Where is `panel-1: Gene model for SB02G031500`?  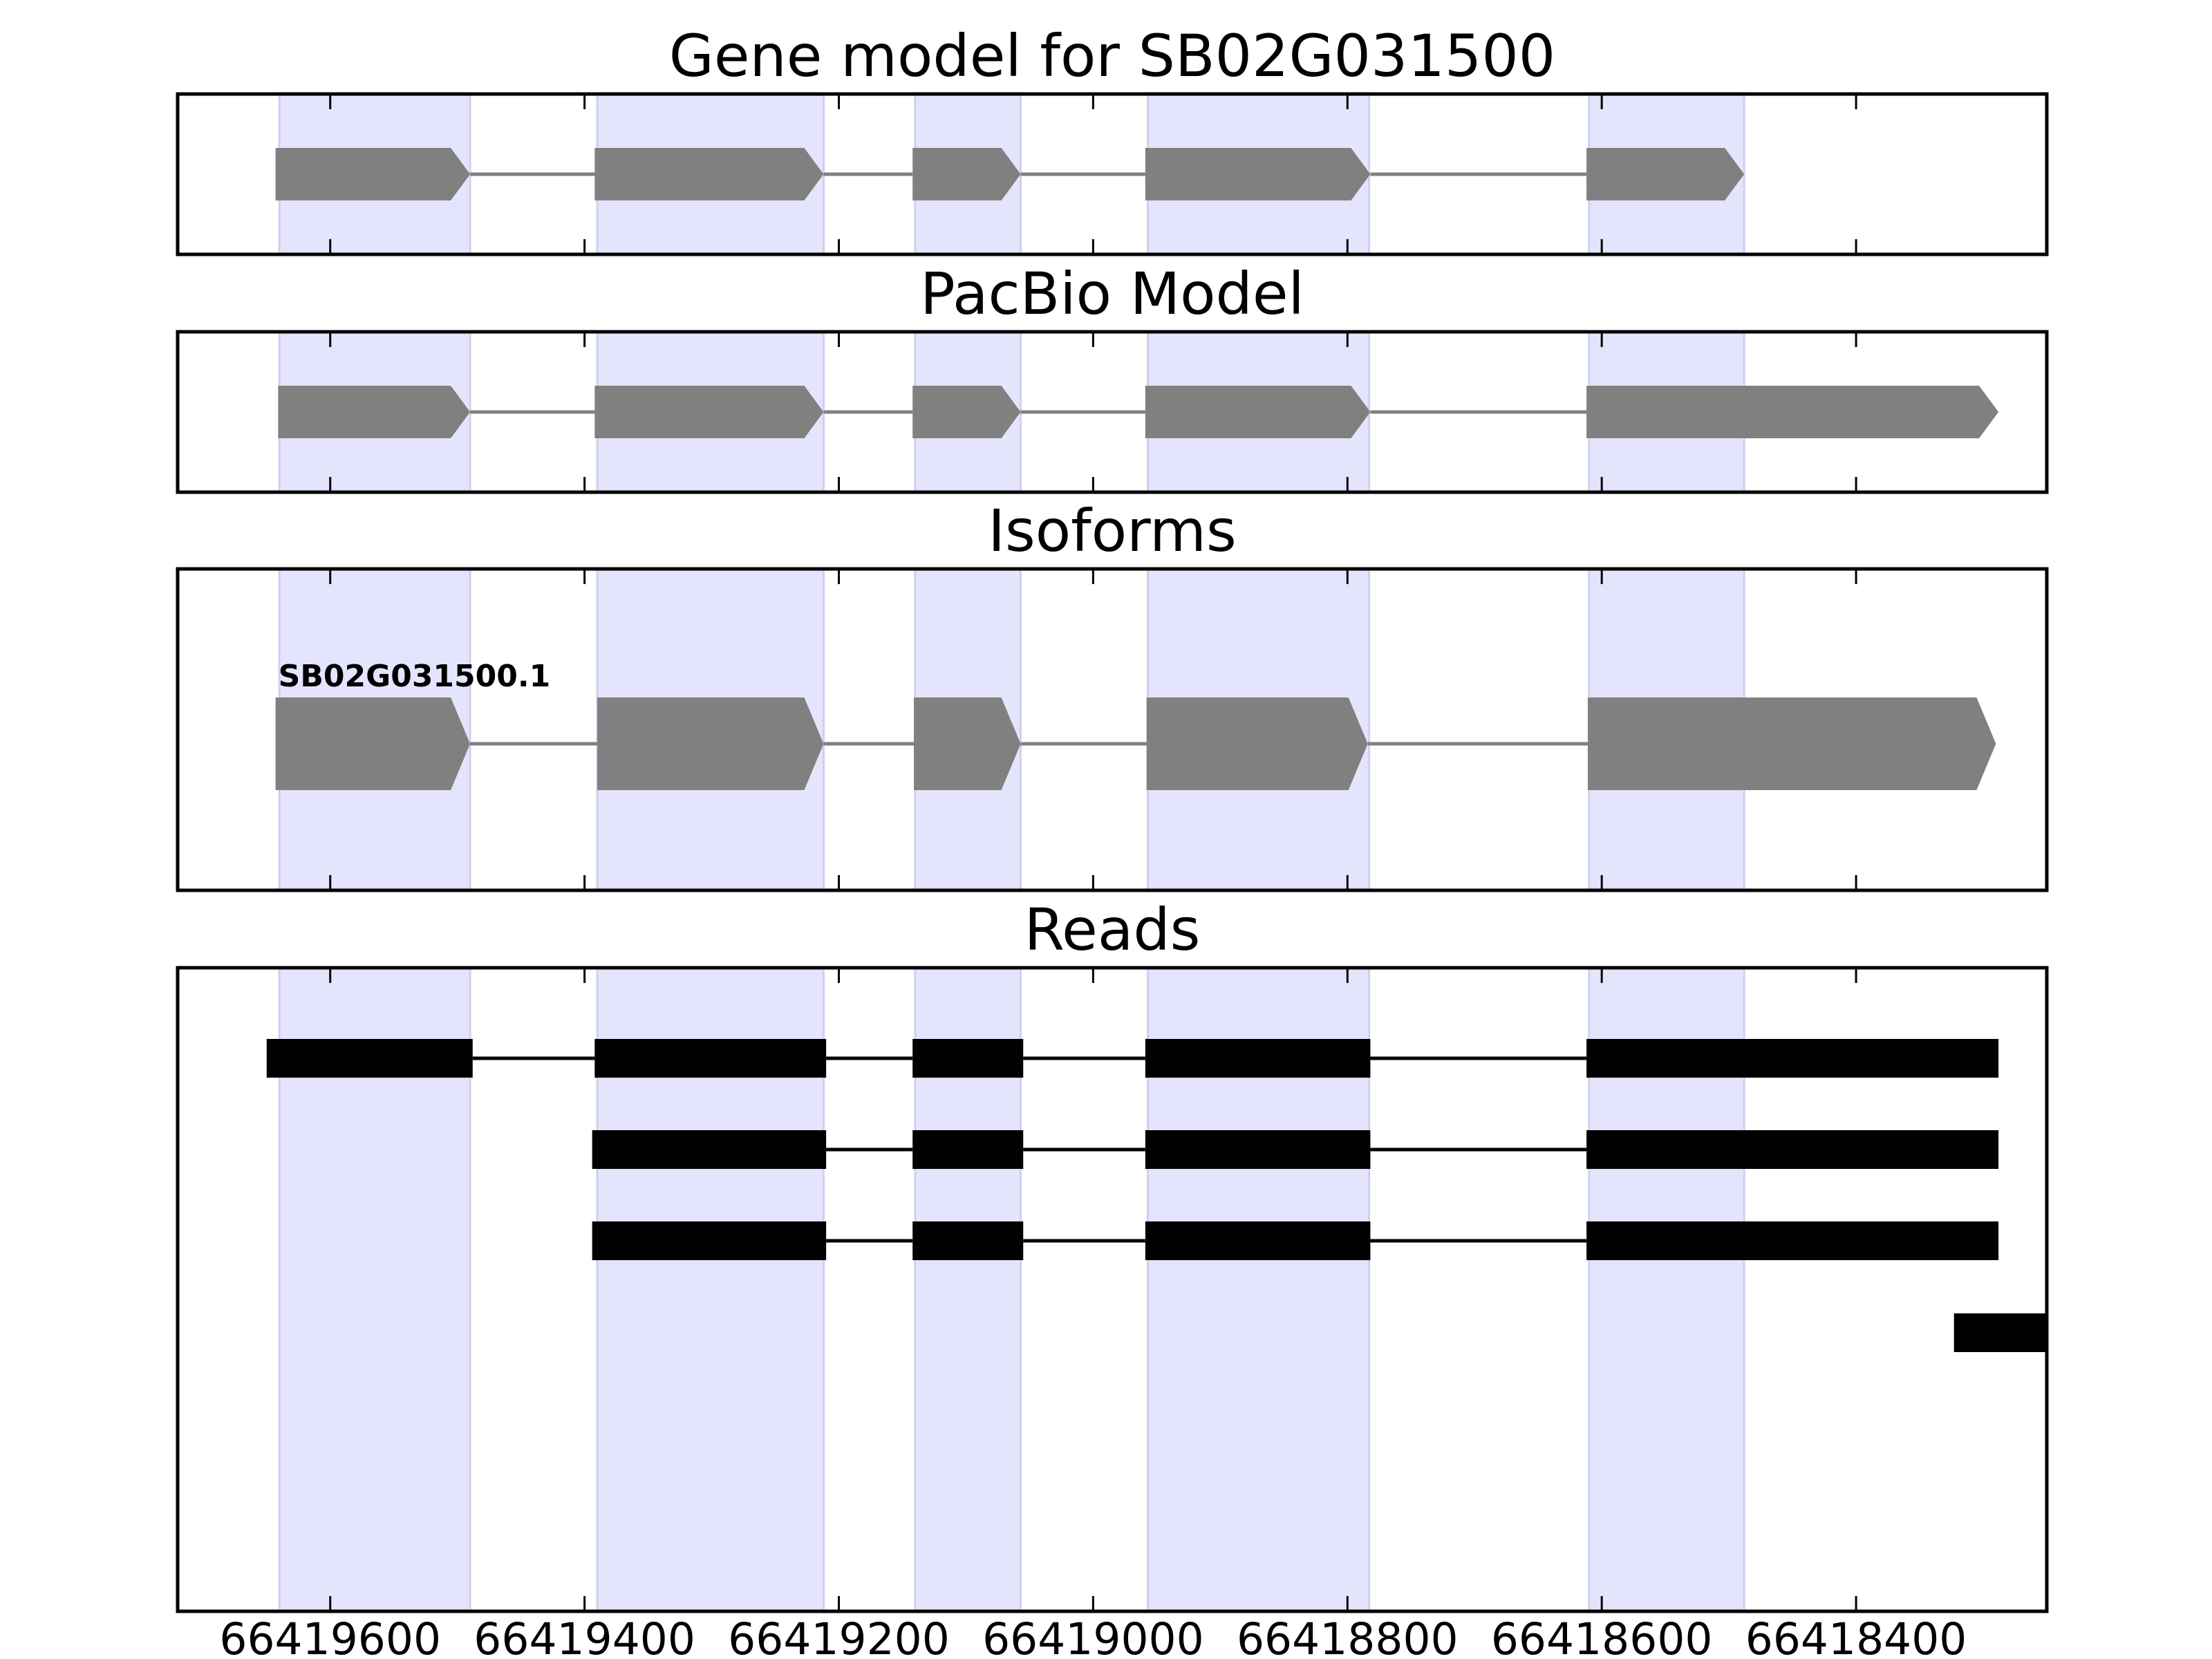 panel-1: Gene model for SB02G031500 is located at coordinates (1112, 139).